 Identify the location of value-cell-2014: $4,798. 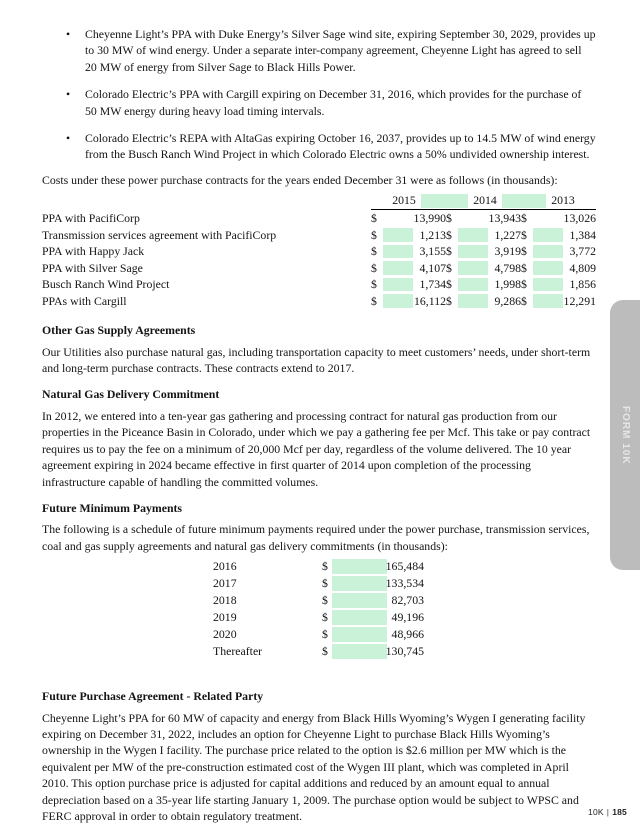
(483, 268).